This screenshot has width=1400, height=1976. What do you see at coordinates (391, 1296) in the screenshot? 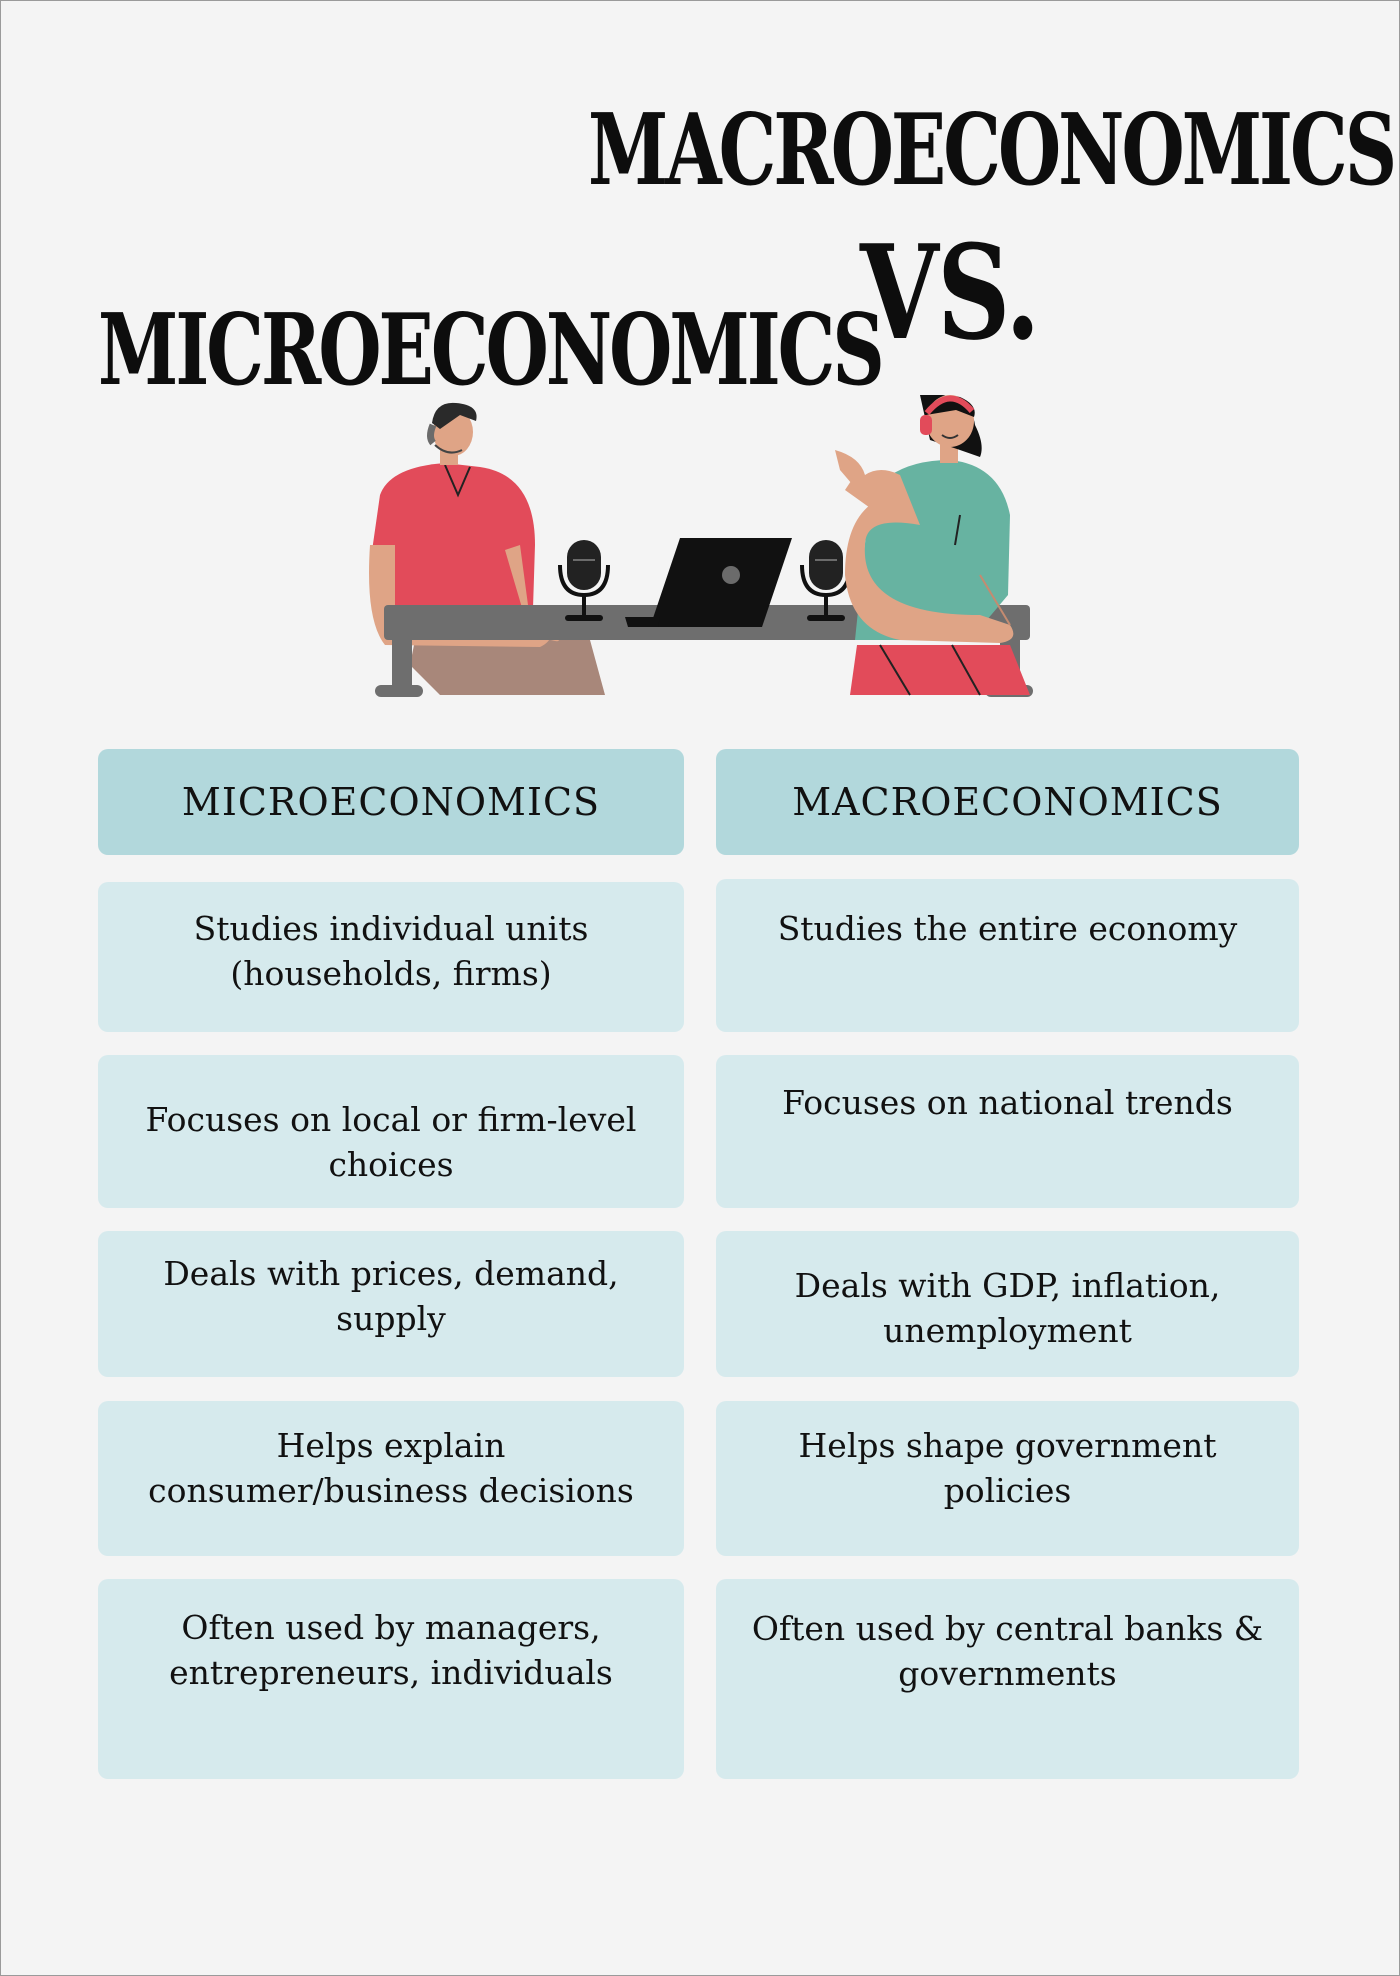
I see `cell-text: Deals with prices, demand, supply` at bounding box center [391, 1296].